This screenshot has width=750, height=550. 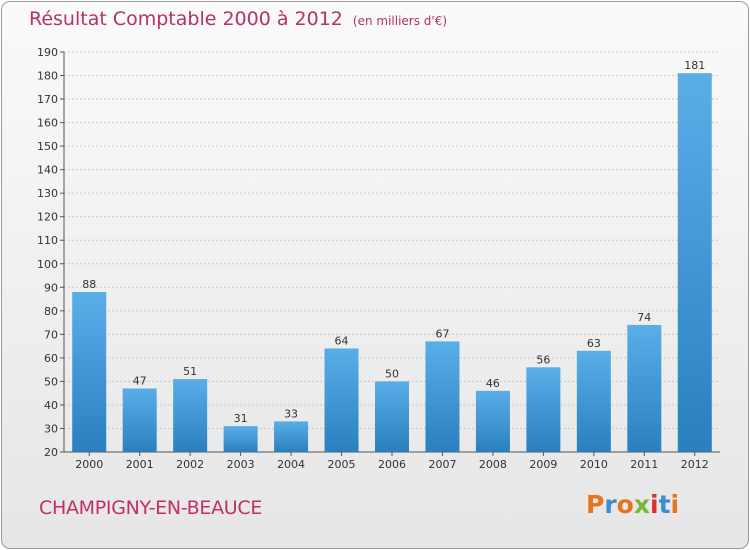 What do you see at coordinates (51, 334) in the screenshot?
I see `y-tick-label: 70` at bounding box center [51, 334].